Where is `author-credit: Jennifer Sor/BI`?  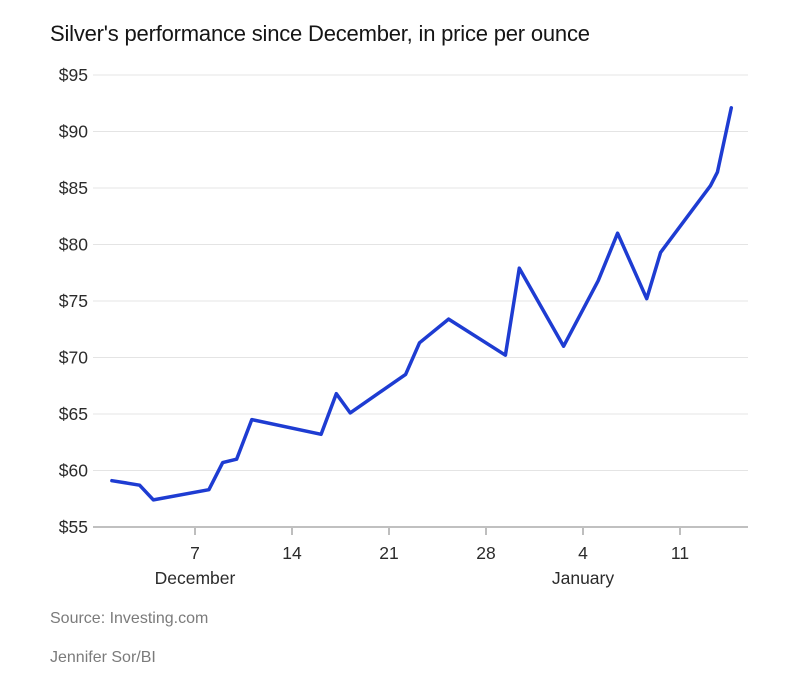
author-credit: Jennifer Sor/BI is located at coordinates (103, 657).